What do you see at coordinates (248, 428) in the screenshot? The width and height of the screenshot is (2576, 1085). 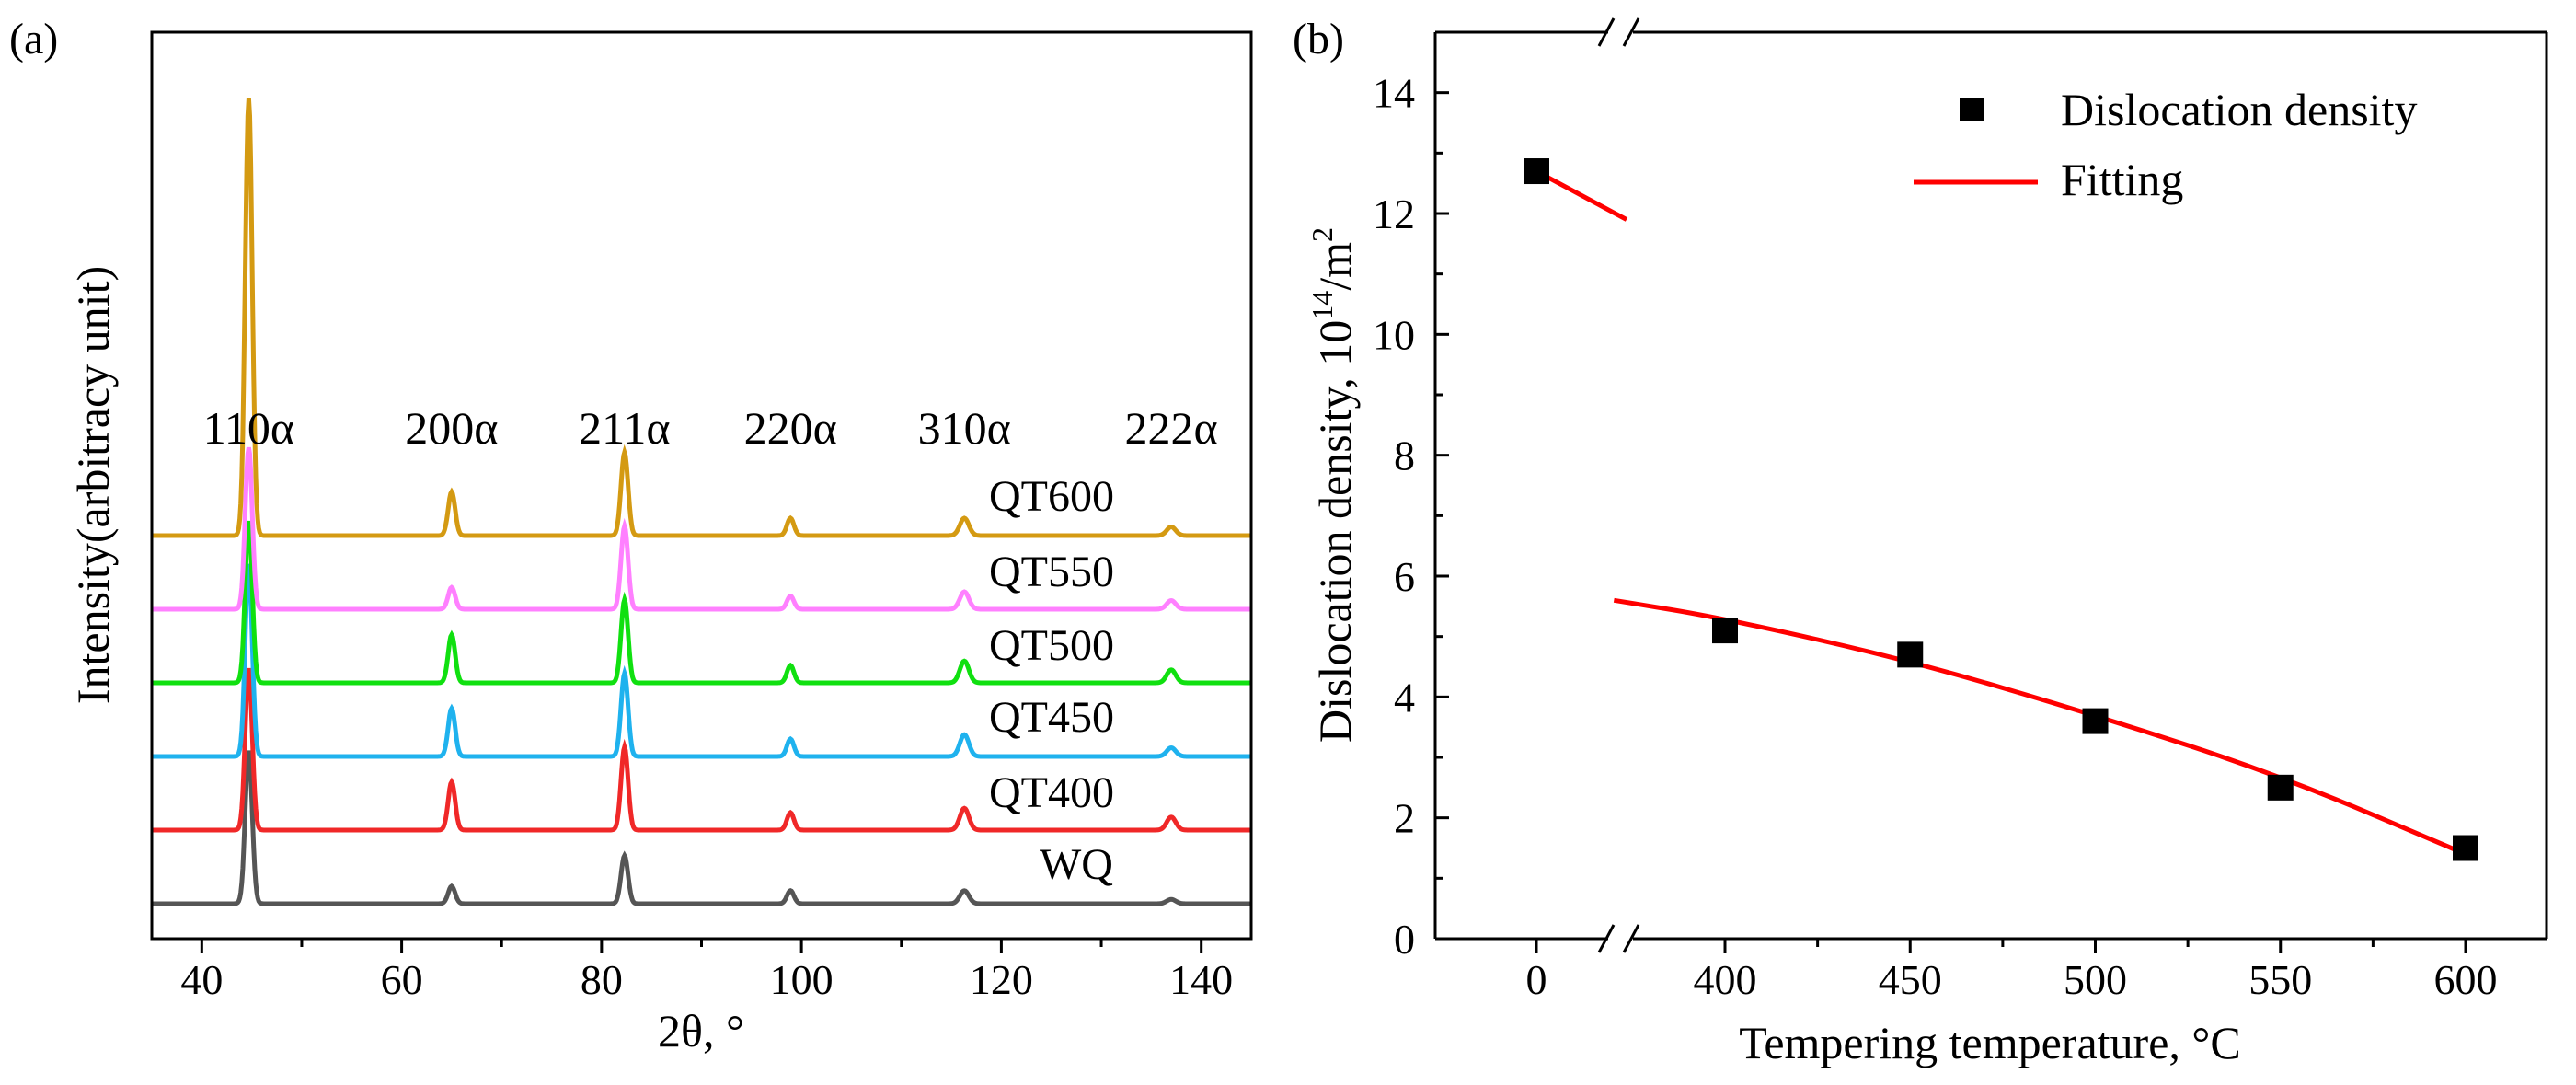 I see `peak-label-110a: 110α` at bounding box center [248, 428].